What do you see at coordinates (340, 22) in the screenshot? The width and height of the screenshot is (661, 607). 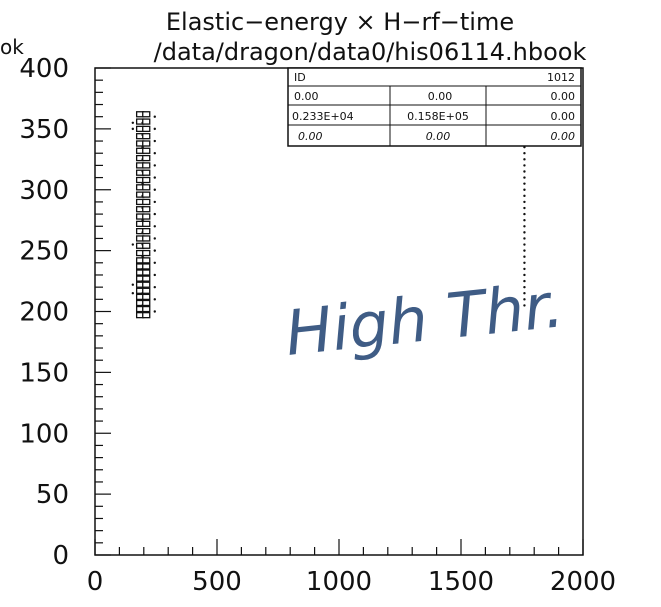 I see `chart-title: Elastic−energy × H−rf−time` at bounding box center [340, 22].